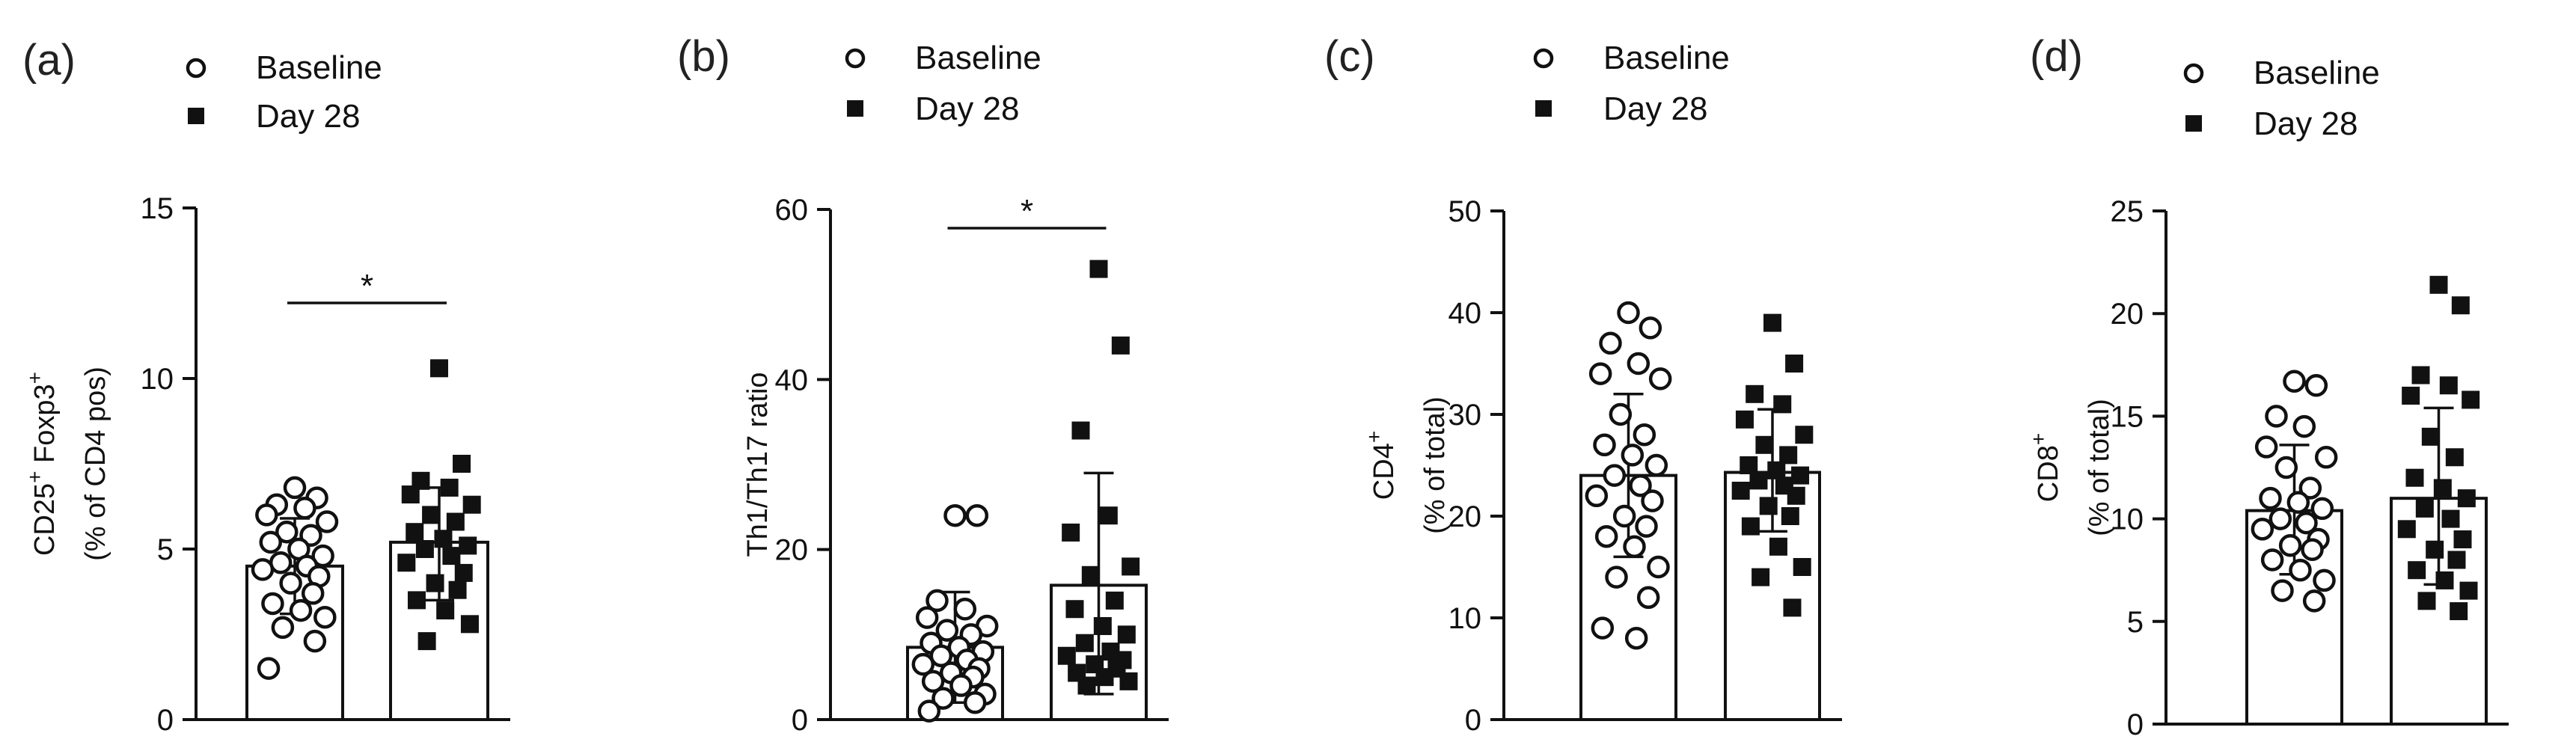  Describe the element at coordinates (1465, 313) in the screenshot. I see `y-tick-label: 40` at that location.